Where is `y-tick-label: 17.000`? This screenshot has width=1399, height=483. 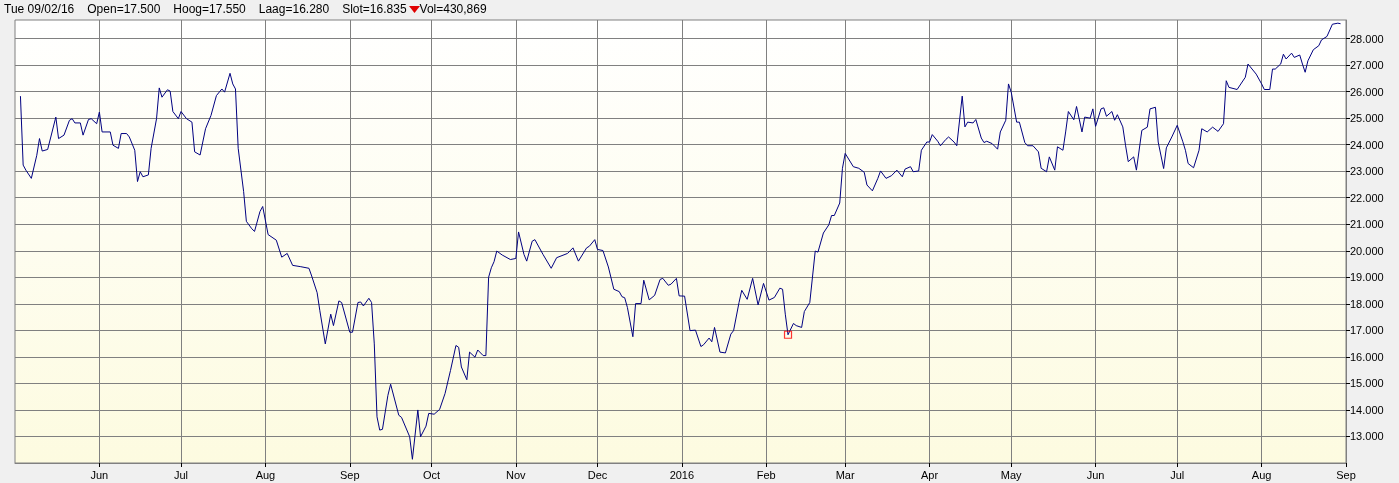 y-tick-label: 17.000 is located at coordinates (1367, 330).